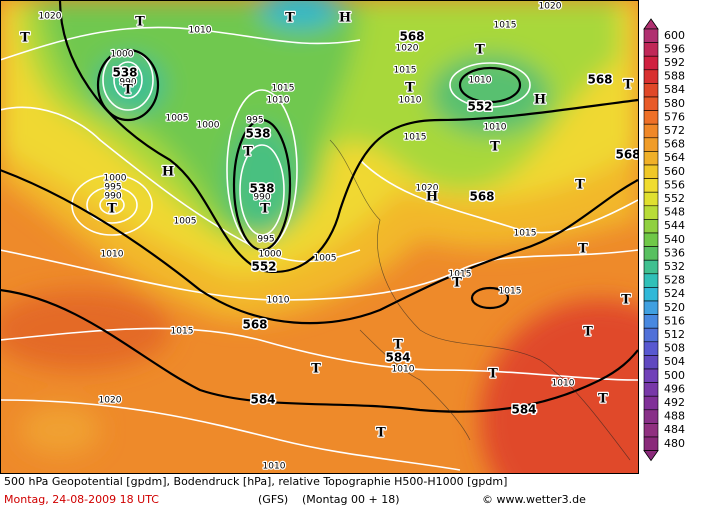 This screenshot has width=704, height=517. Describe the element at coordinates (651, 456) in the screenshot. I see `colorbar-arrow-bottom` at that location.